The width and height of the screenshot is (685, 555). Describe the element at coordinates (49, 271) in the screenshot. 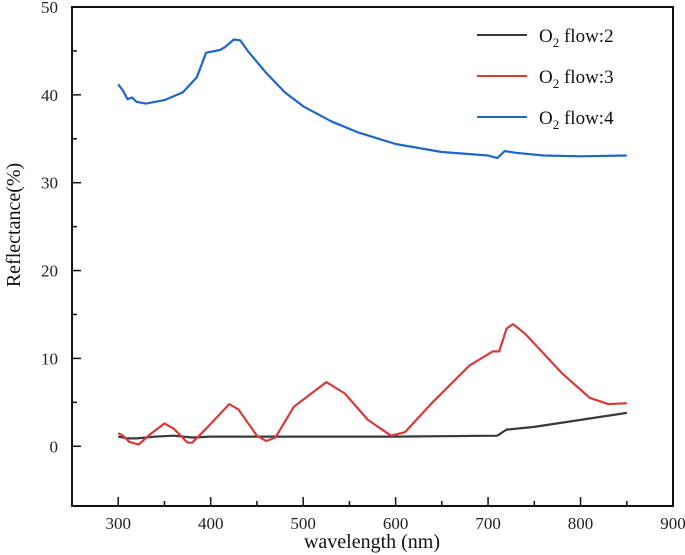

I see `y-tick-label: 20` at that location.